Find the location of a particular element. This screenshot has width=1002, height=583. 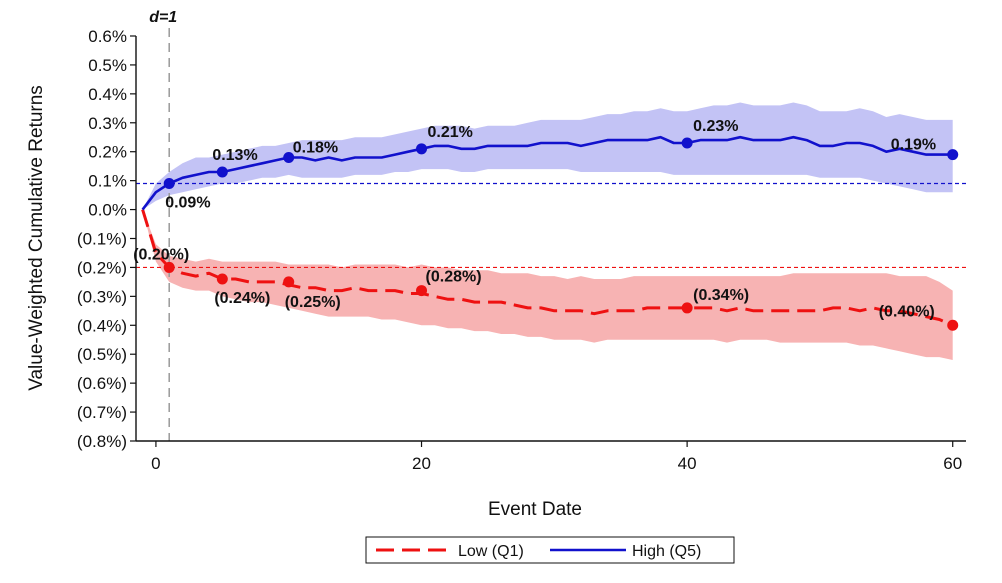

y-tick-label: 0.0% is located at coordinates (107, 210).